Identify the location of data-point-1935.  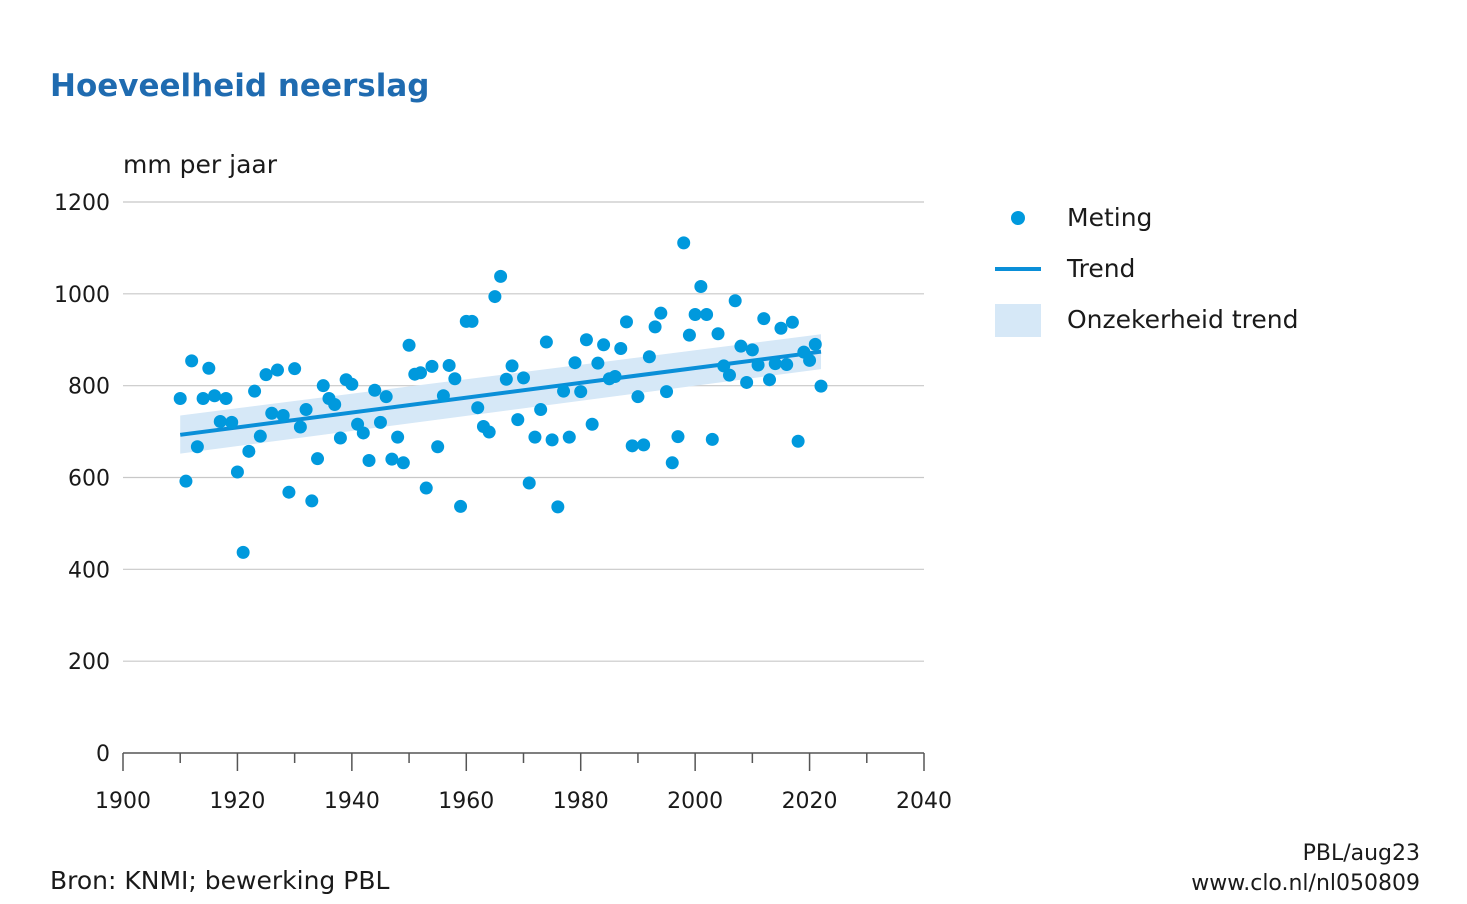
(323, 386).